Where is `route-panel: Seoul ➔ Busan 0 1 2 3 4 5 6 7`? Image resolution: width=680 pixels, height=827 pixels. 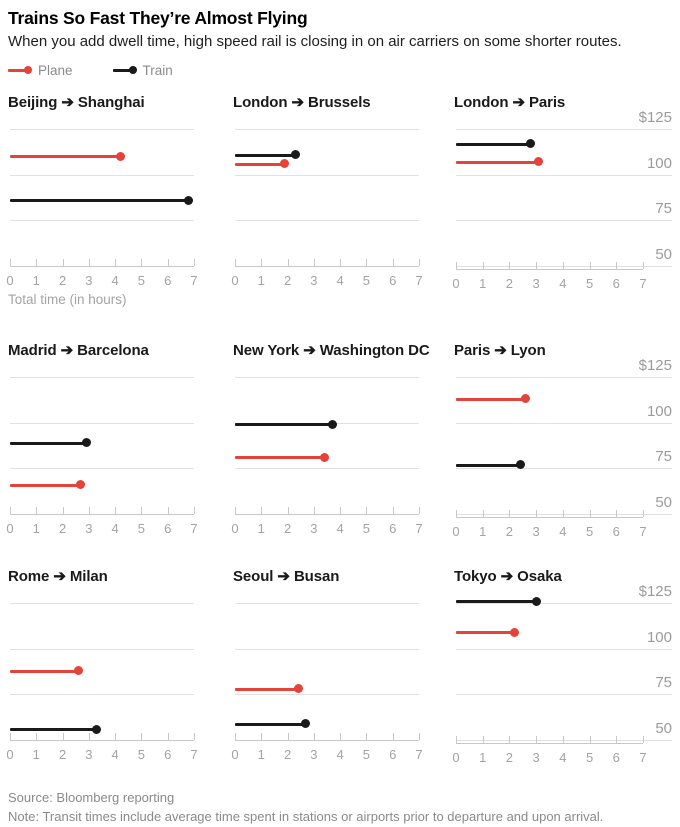 route-panel: Seoul ➔ Busan 0 1 2 3 4 5 6 7 is located at coordinates (342, 665).